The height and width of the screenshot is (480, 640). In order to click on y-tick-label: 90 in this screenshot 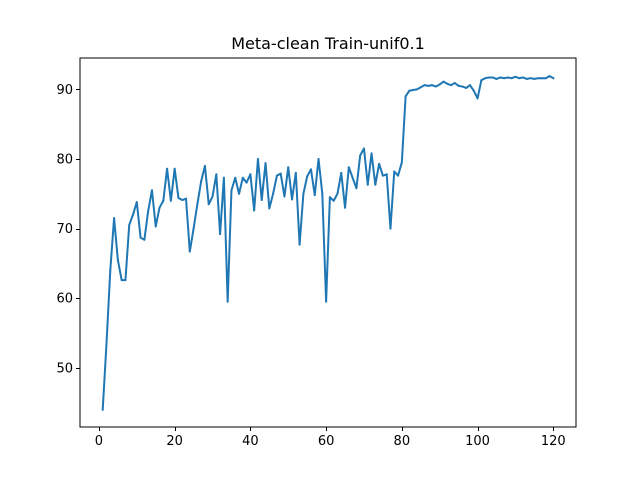, I will do `click(64, 90)`.